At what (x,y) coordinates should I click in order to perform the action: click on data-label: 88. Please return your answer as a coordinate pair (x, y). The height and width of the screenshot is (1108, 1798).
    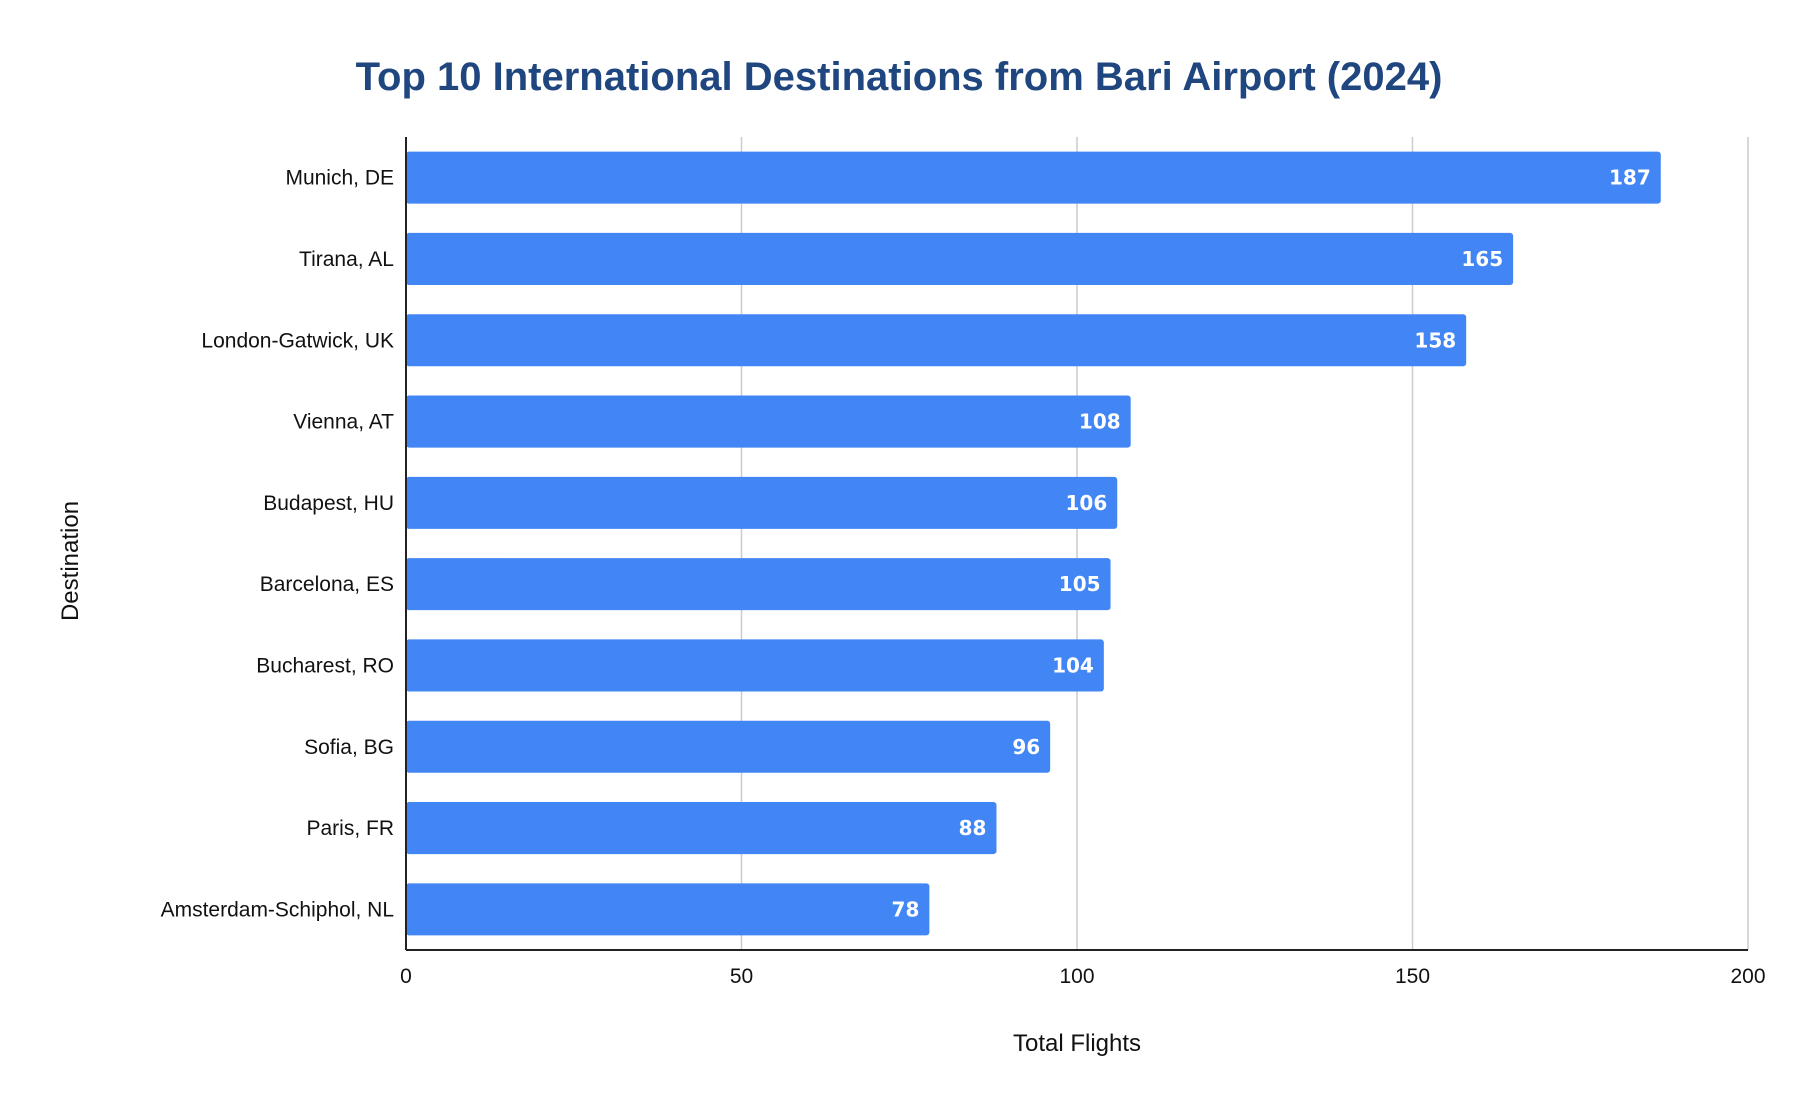
    Looking at the image, I should click on (973, 828).